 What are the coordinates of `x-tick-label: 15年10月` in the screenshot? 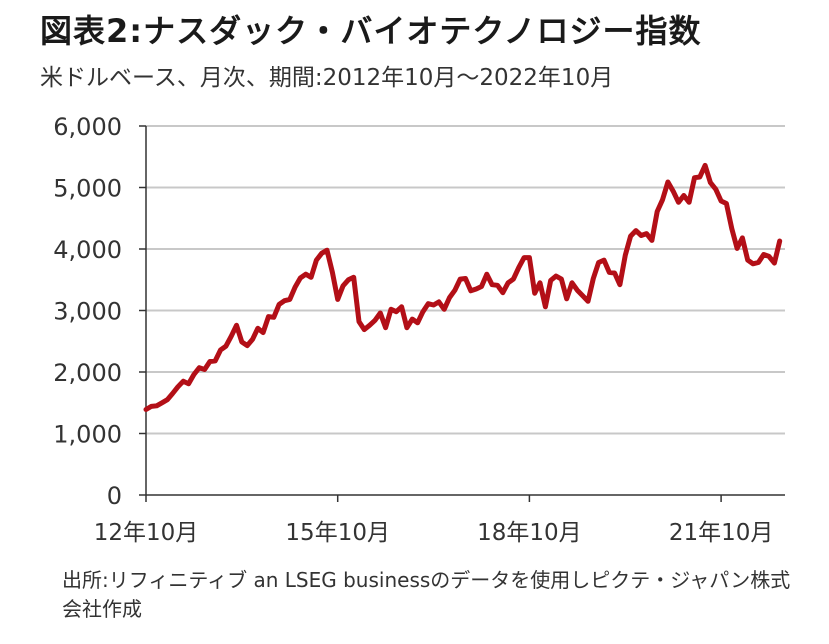 It's located at (337, 533).